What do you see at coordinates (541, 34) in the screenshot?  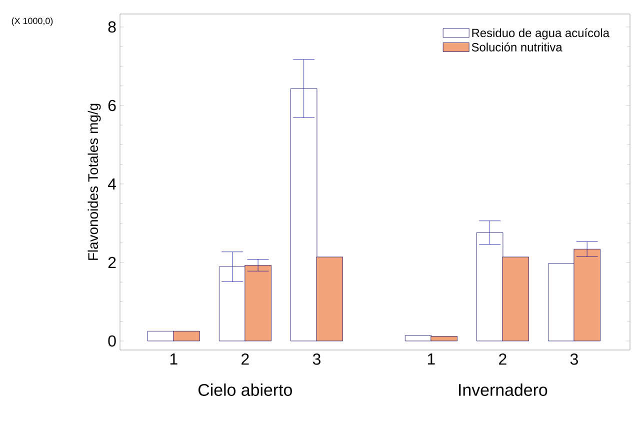 I see `legend-label: Residuo de agua acuícola` at bounding box center [541, 34].